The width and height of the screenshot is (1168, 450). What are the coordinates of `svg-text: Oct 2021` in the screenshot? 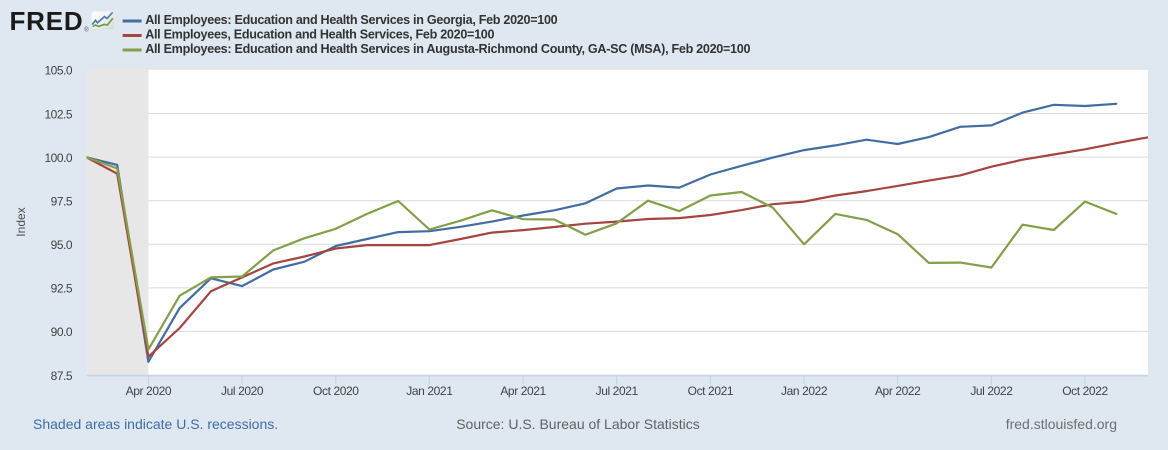 It's located at (711, 391).